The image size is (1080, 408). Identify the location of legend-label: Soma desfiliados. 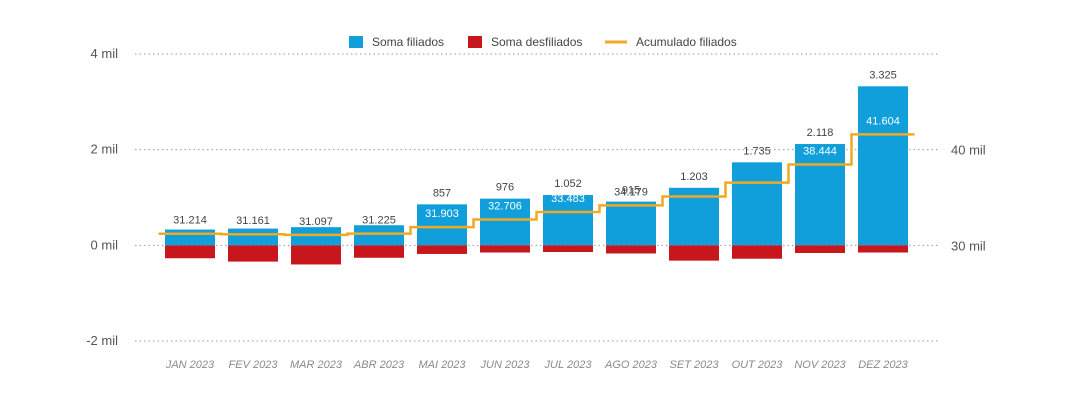
(536, 42).